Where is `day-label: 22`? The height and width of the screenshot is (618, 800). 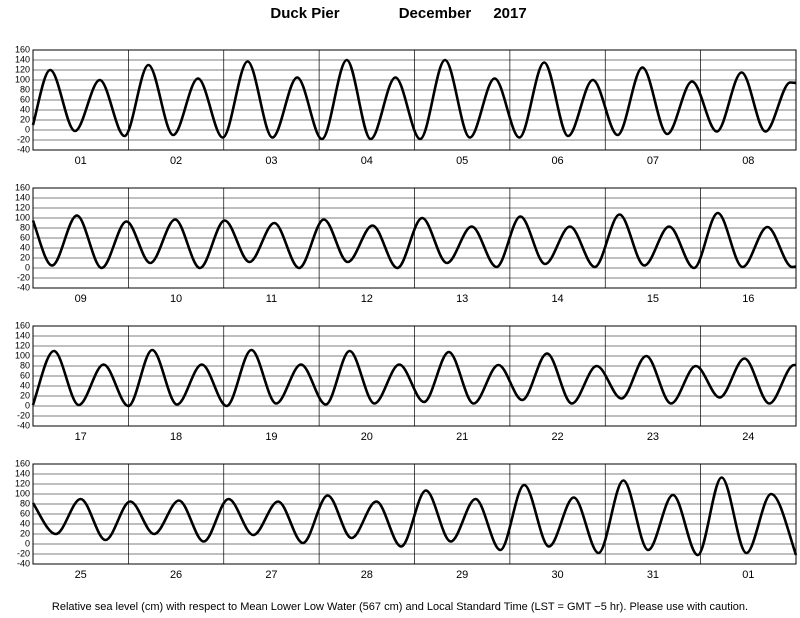 day-label: 22 is located at coordinates (557, 437).